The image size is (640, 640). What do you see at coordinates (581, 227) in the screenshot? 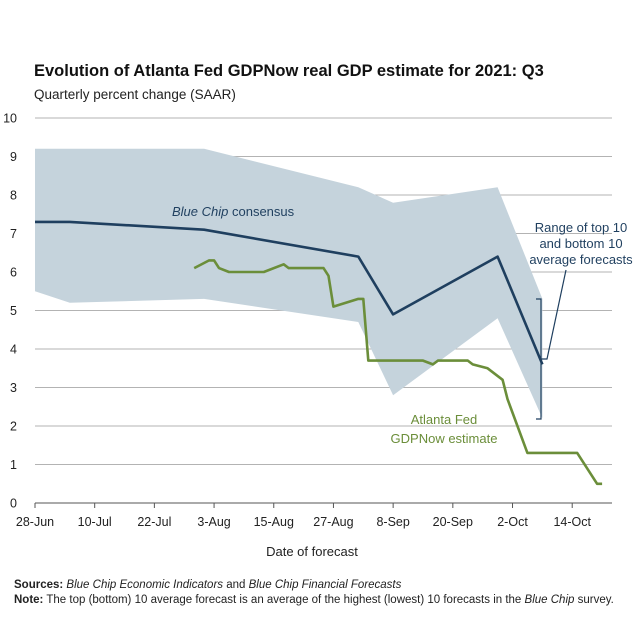
I see `range-label-line1: Range of top 10` at bounding box center [581, 227].